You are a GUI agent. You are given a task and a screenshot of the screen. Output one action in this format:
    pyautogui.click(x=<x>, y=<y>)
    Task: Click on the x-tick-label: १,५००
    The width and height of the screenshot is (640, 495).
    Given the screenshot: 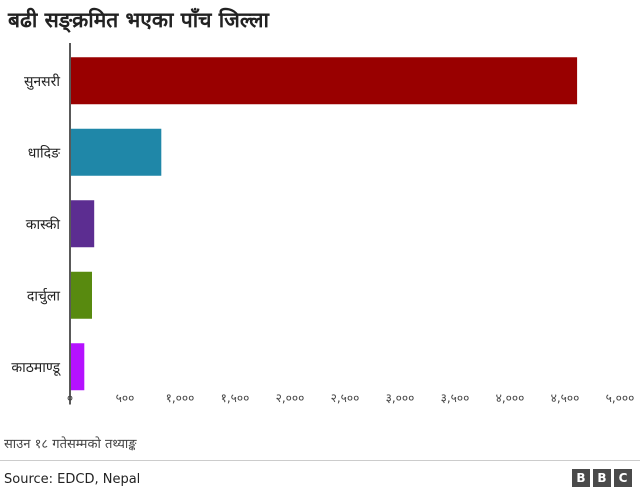 What is the action you would take?
    pyautogui.click(x=235, y=398)
    